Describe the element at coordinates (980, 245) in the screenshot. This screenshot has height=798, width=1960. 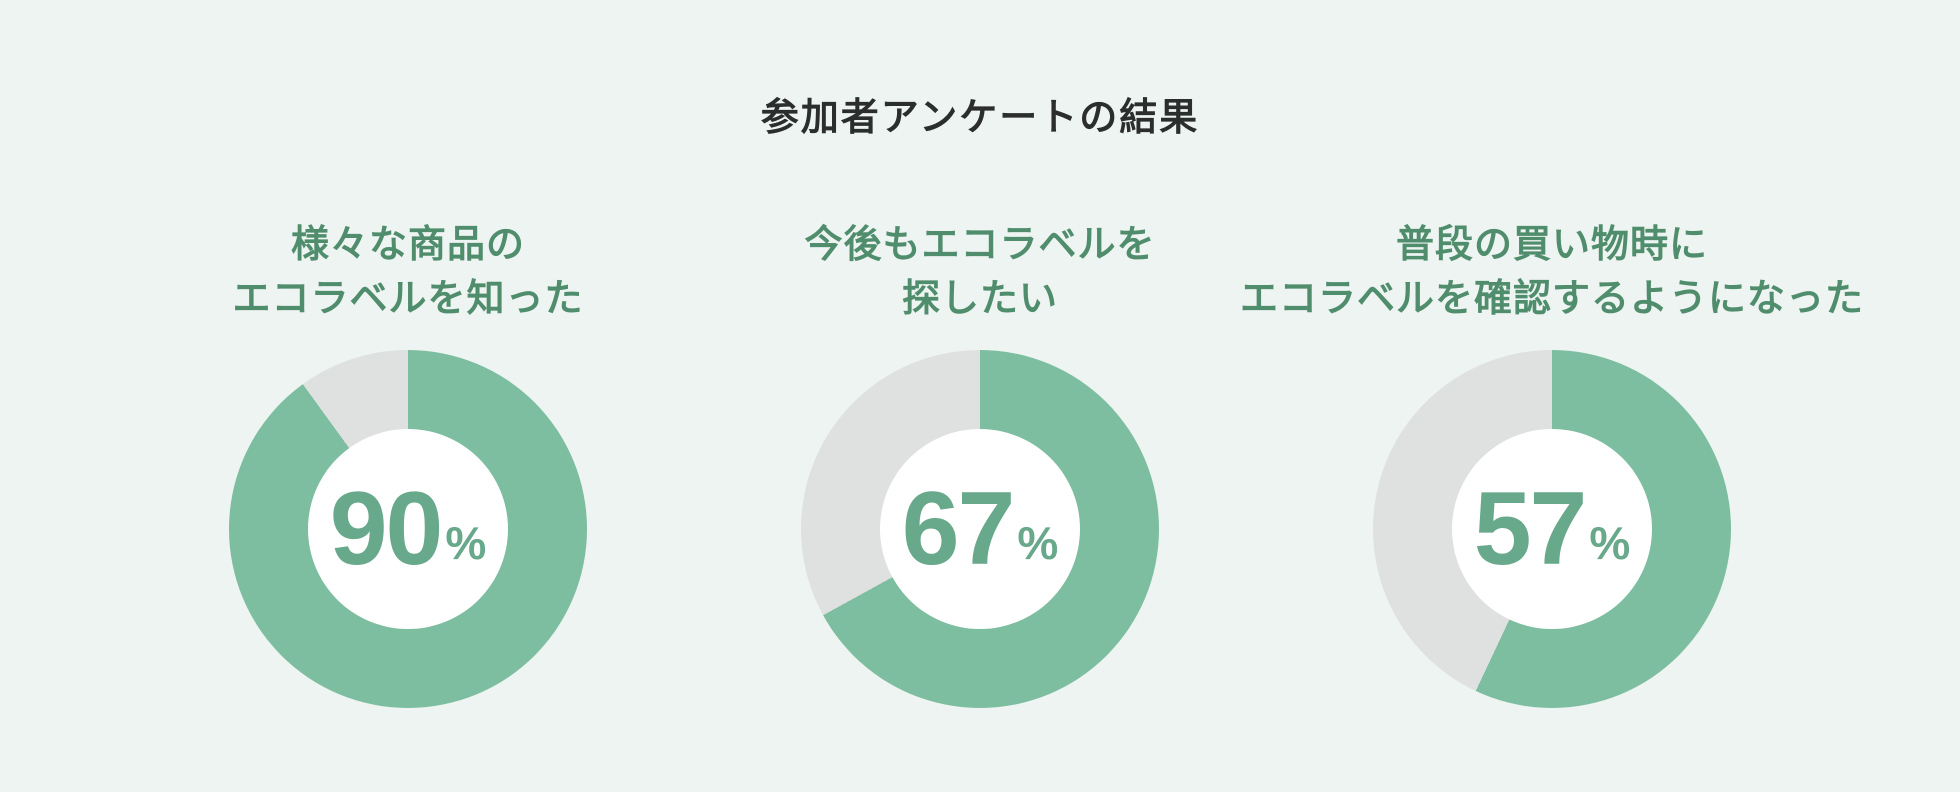
I see `chart-label-line1: 今後もエコラベルを` at that location.